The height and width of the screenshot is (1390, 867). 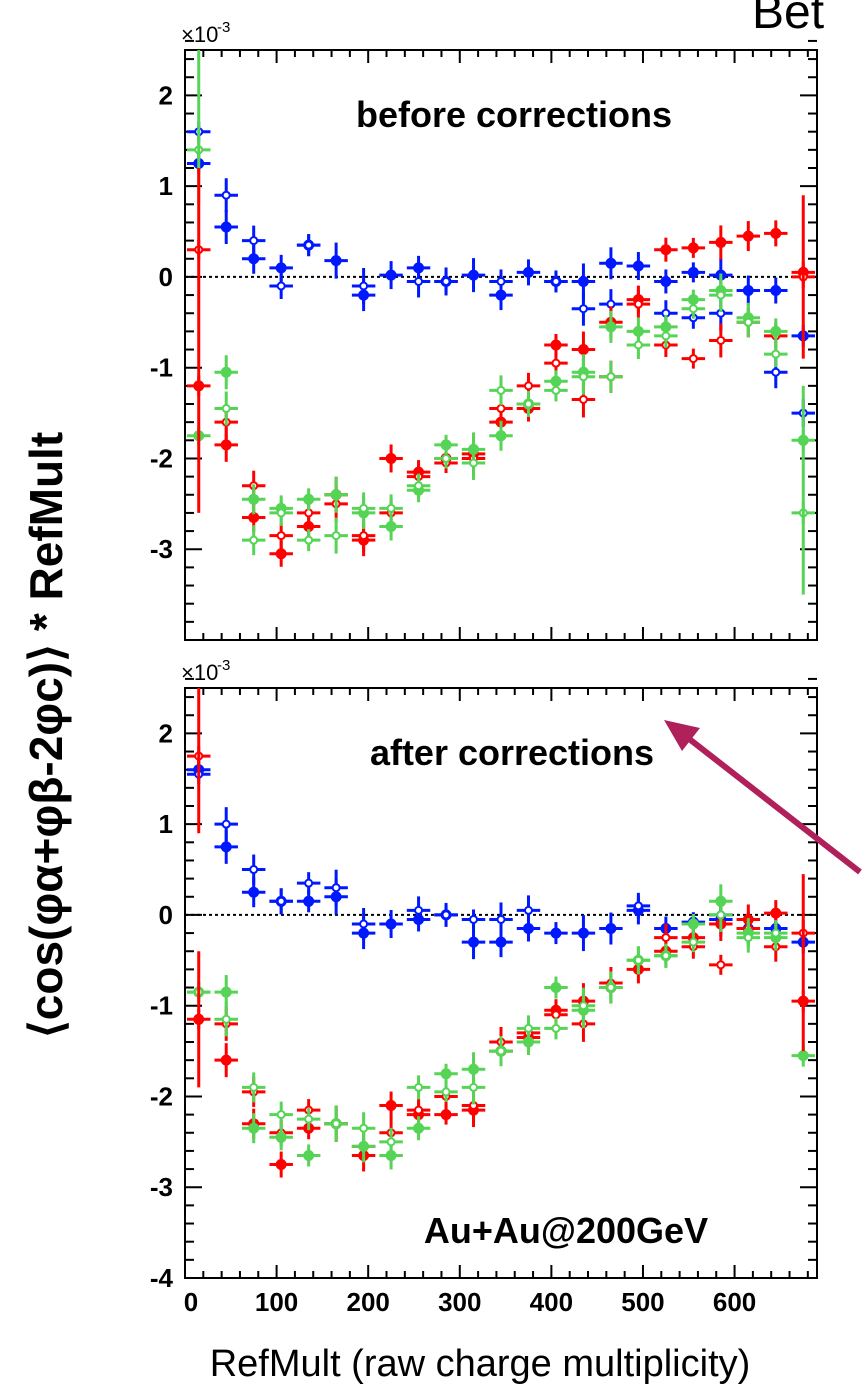 What do you see at coordinates (276, 1302) in the screenshot?
I see `x-tick-label: 100` at bounding box center [276, 1302].